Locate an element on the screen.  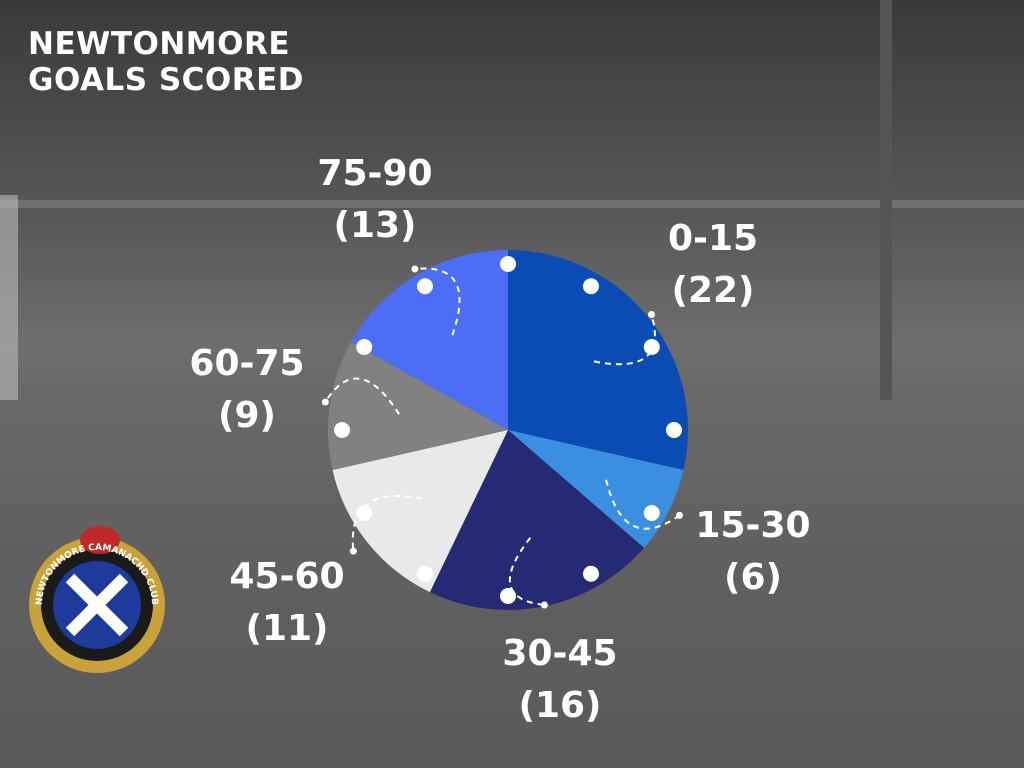
club-logo: NEWTONMORE CAMANACHD CLUB is located at coordinates (97, 599).